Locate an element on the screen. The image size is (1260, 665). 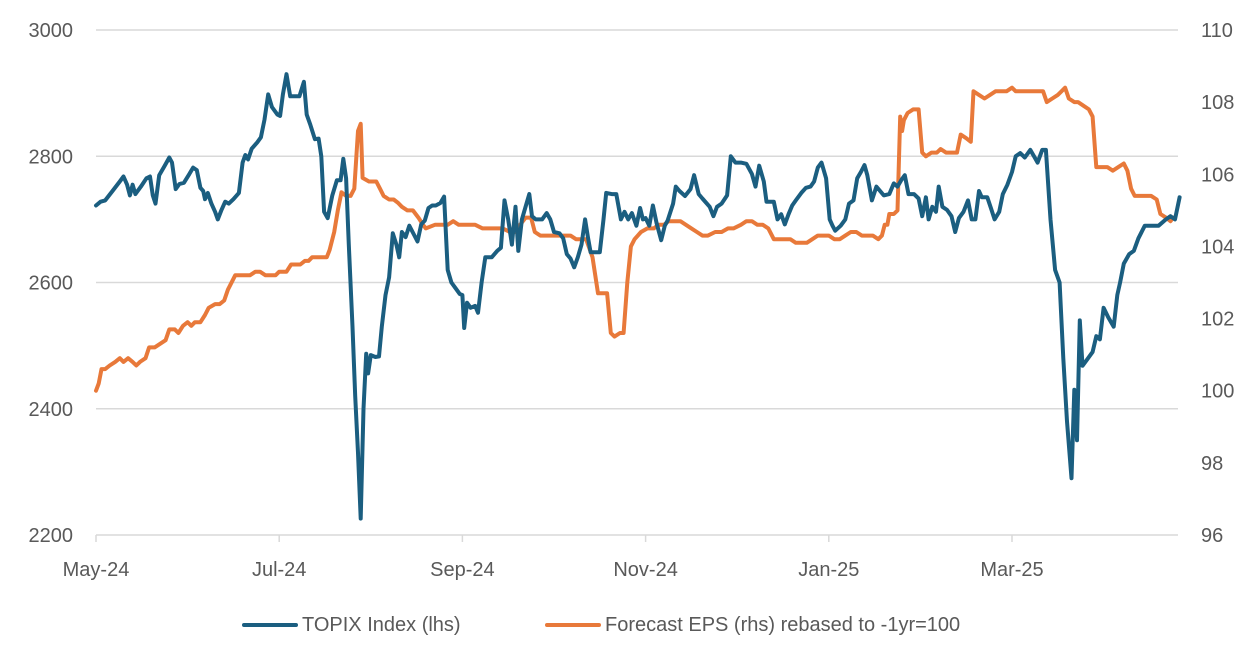
y-right-tick-label: 96 is located at coordinates (1212, 536).